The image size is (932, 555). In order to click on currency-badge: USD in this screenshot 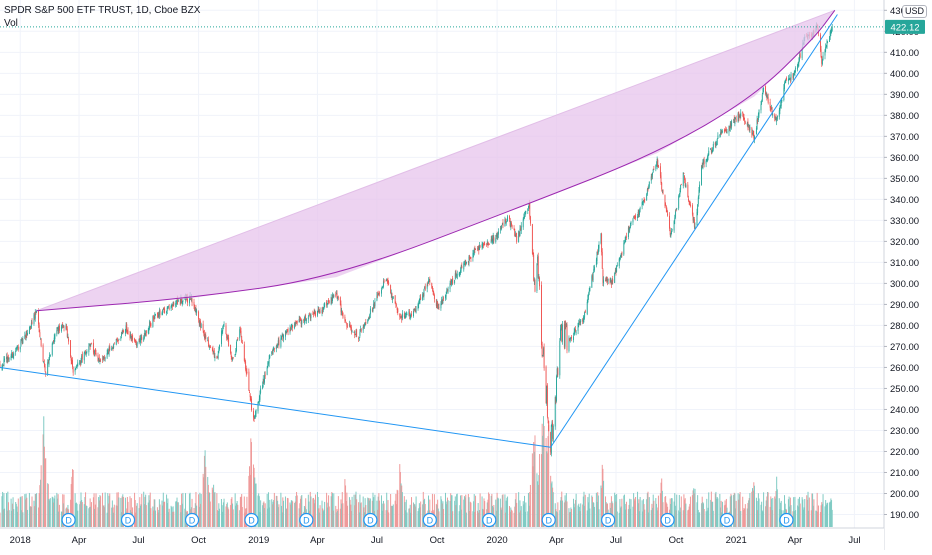, I will do `click(914, 11)`.